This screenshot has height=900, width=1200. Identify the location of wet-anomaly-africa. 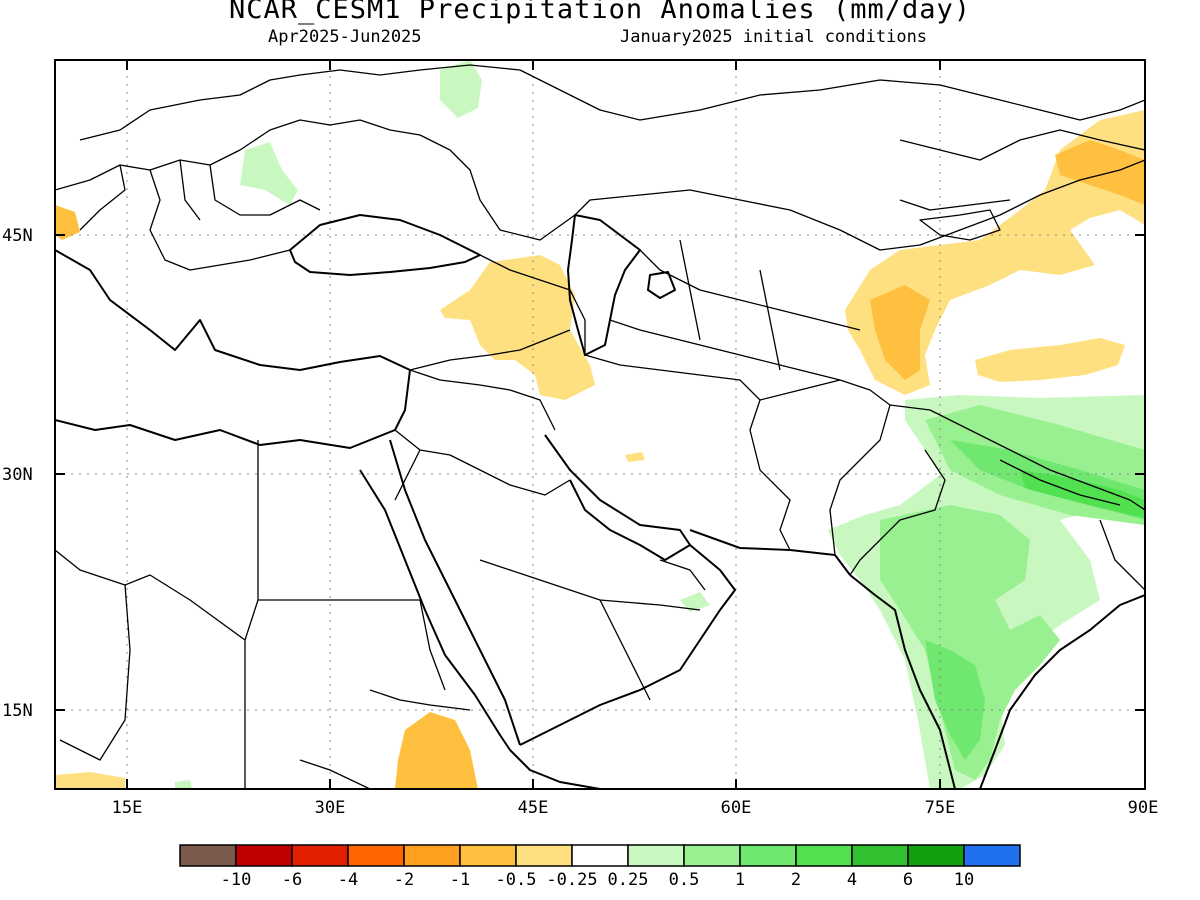
(183, 784).